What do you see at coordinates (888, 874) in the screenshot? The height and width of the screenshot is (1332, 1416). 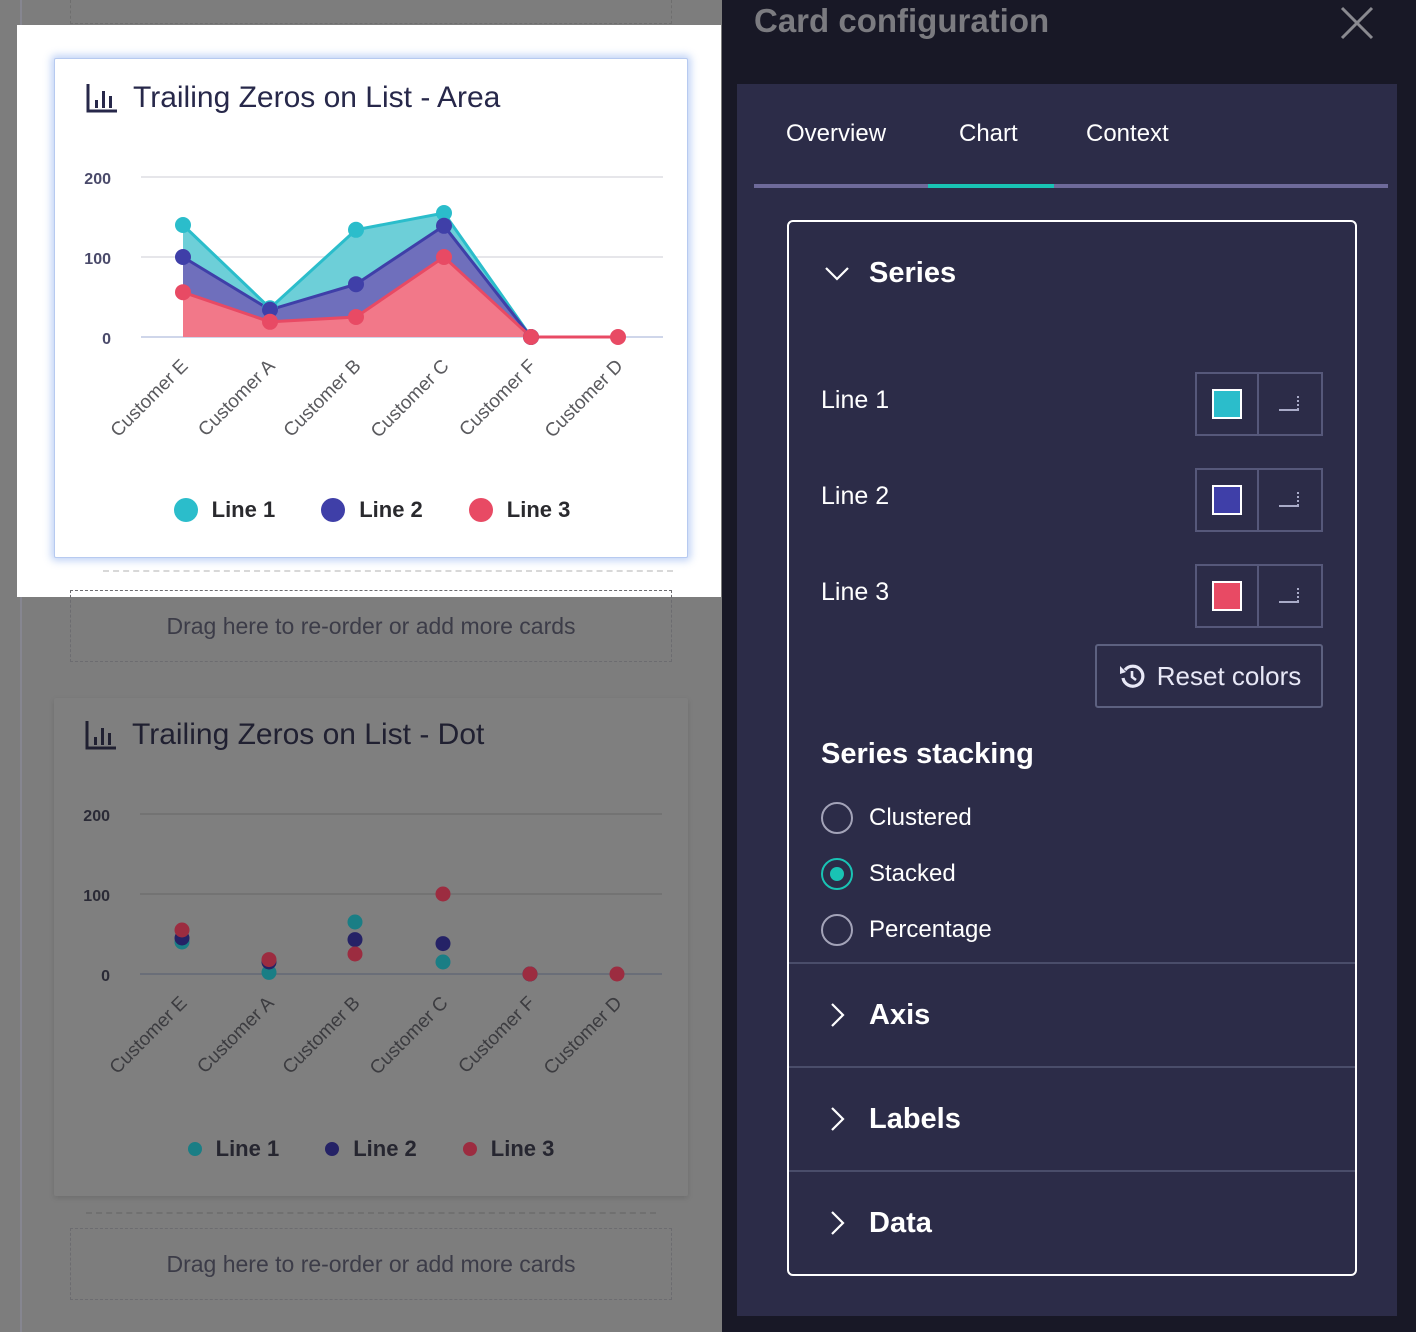 I see `radio-stacked: Stacked` at bounding box center [888, 874].